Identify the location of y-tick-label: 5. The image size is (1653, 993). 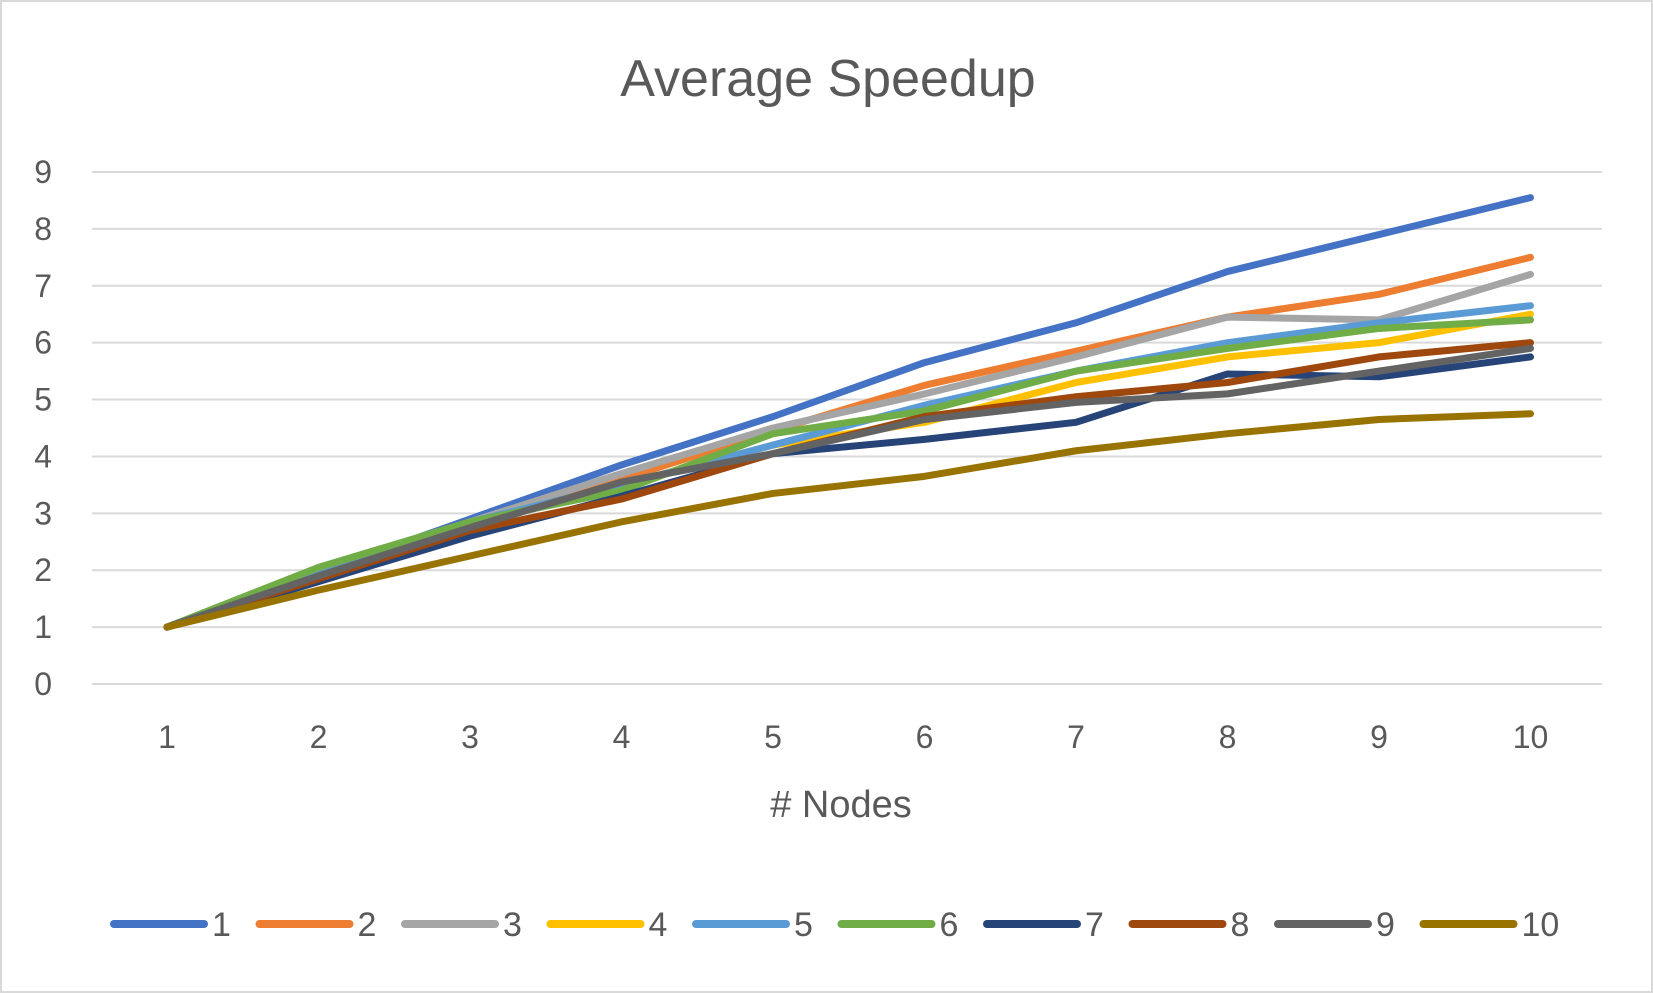
(43, 400).